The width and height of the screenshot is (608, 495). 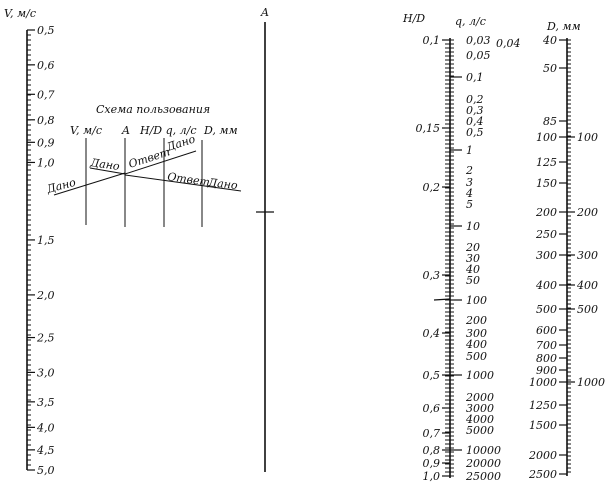 What do you see at coordinates (86, 130) in the screenshot?
I see `scheme-label-v: V, м/с` at bounding box center [86, 130].